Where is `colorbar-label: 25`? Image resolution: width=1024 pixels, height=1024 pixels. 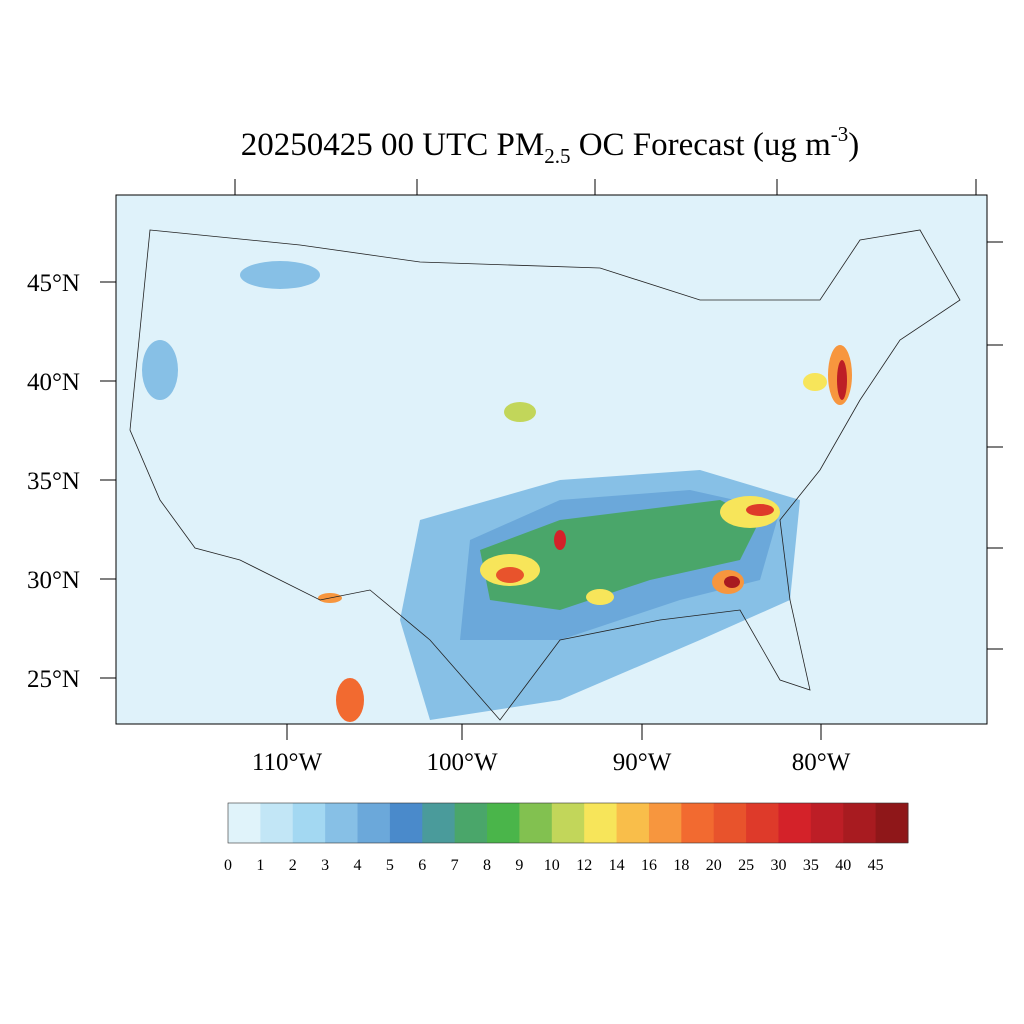
colorbar-label: 25 is located at coordinates (746, 865).